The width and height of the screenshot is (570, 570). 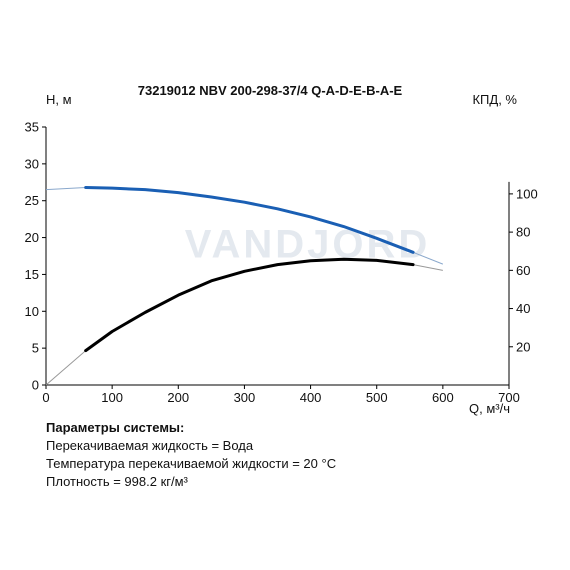 I want to click on density-line: Плотность = 998.2 кг/м³, so click(x=117, y=481).